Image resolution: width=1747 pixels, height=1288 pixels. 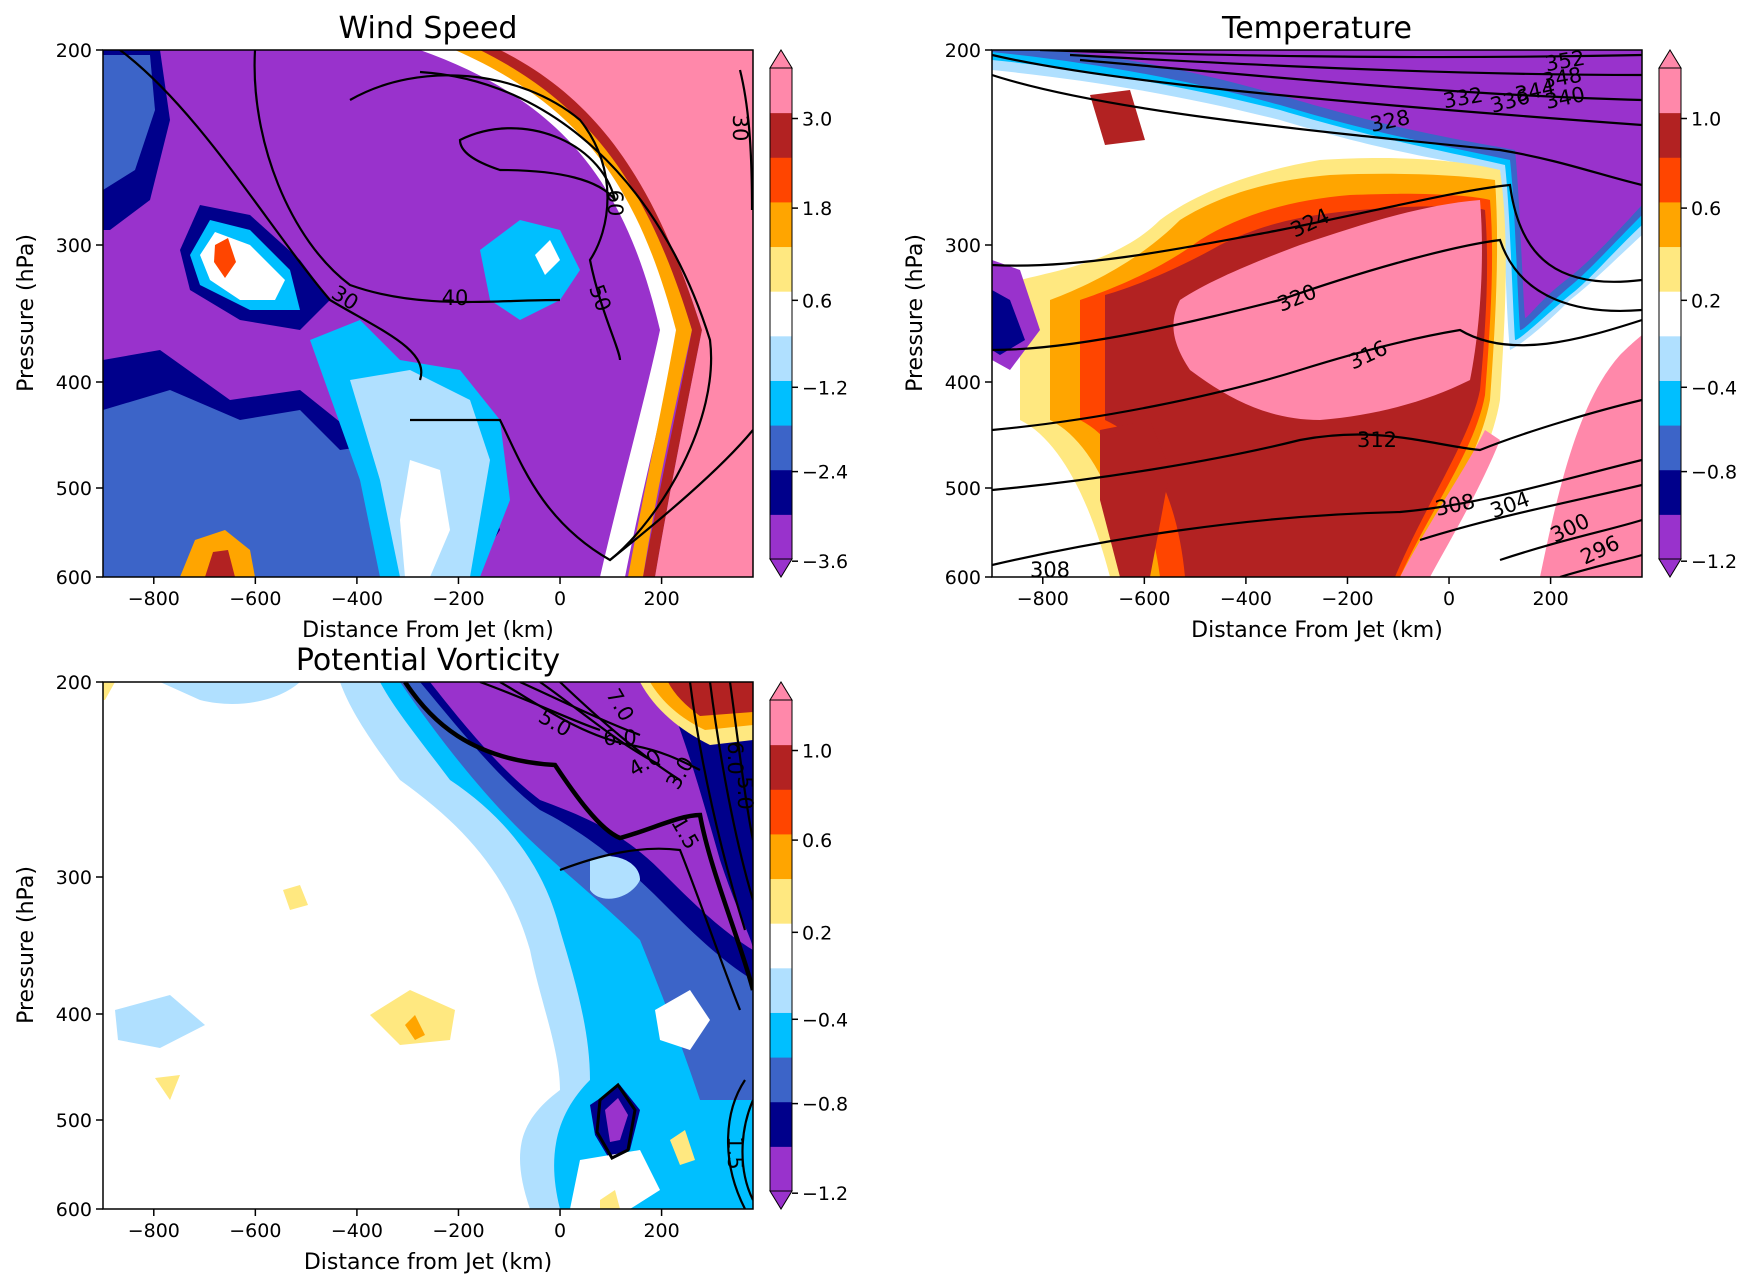 I want to click on colorbar-tick-label: 0.2, so click(x=1706, y=301).